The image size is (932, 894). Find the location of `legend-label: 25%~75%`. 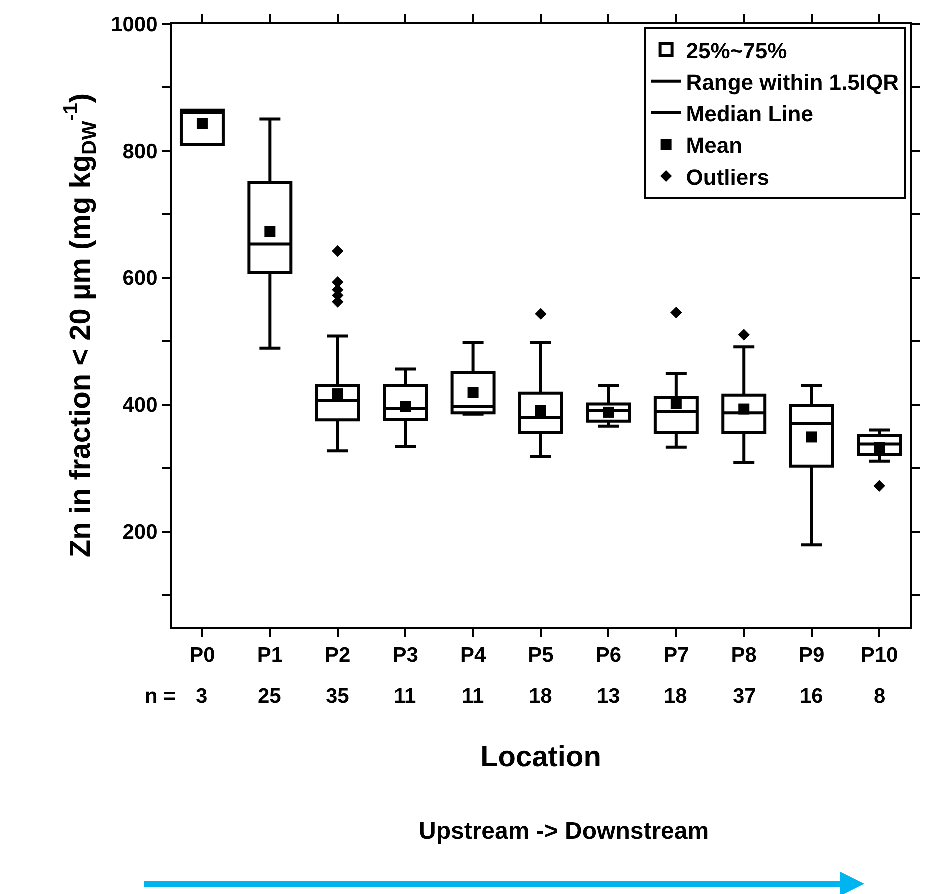

legend-label: 25%~75% is located at coordinates (737, 51).